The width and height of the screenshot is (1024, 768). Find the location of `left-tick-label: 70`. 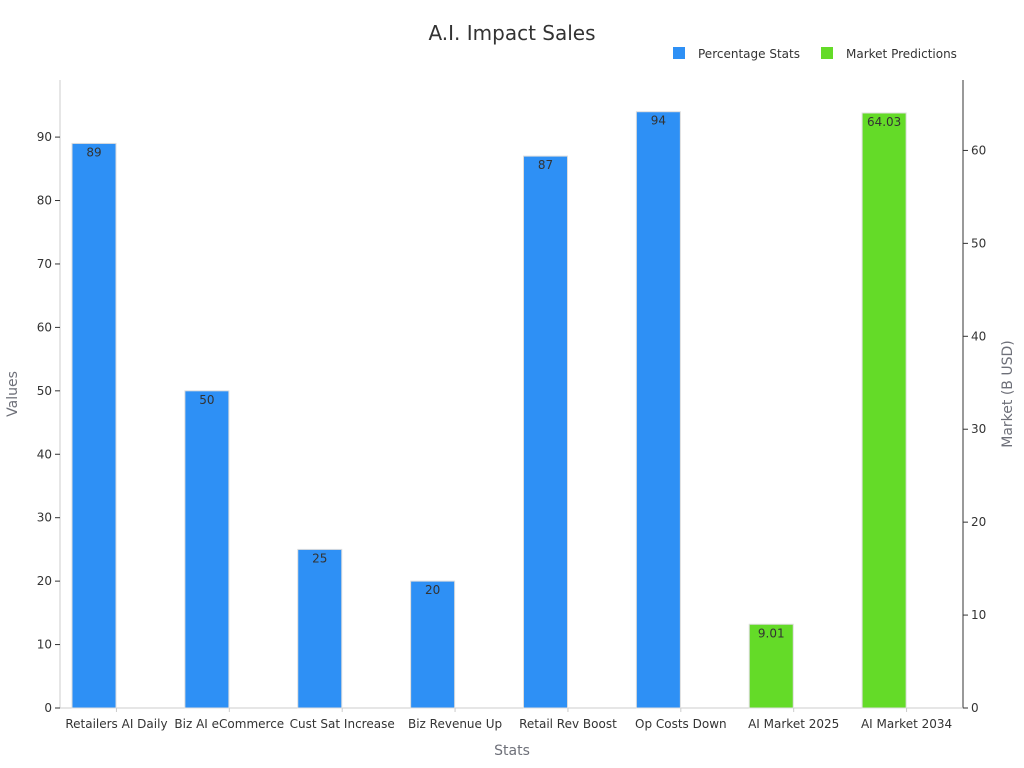

left-tick-label: 70 is located at coordinates (44, 264).